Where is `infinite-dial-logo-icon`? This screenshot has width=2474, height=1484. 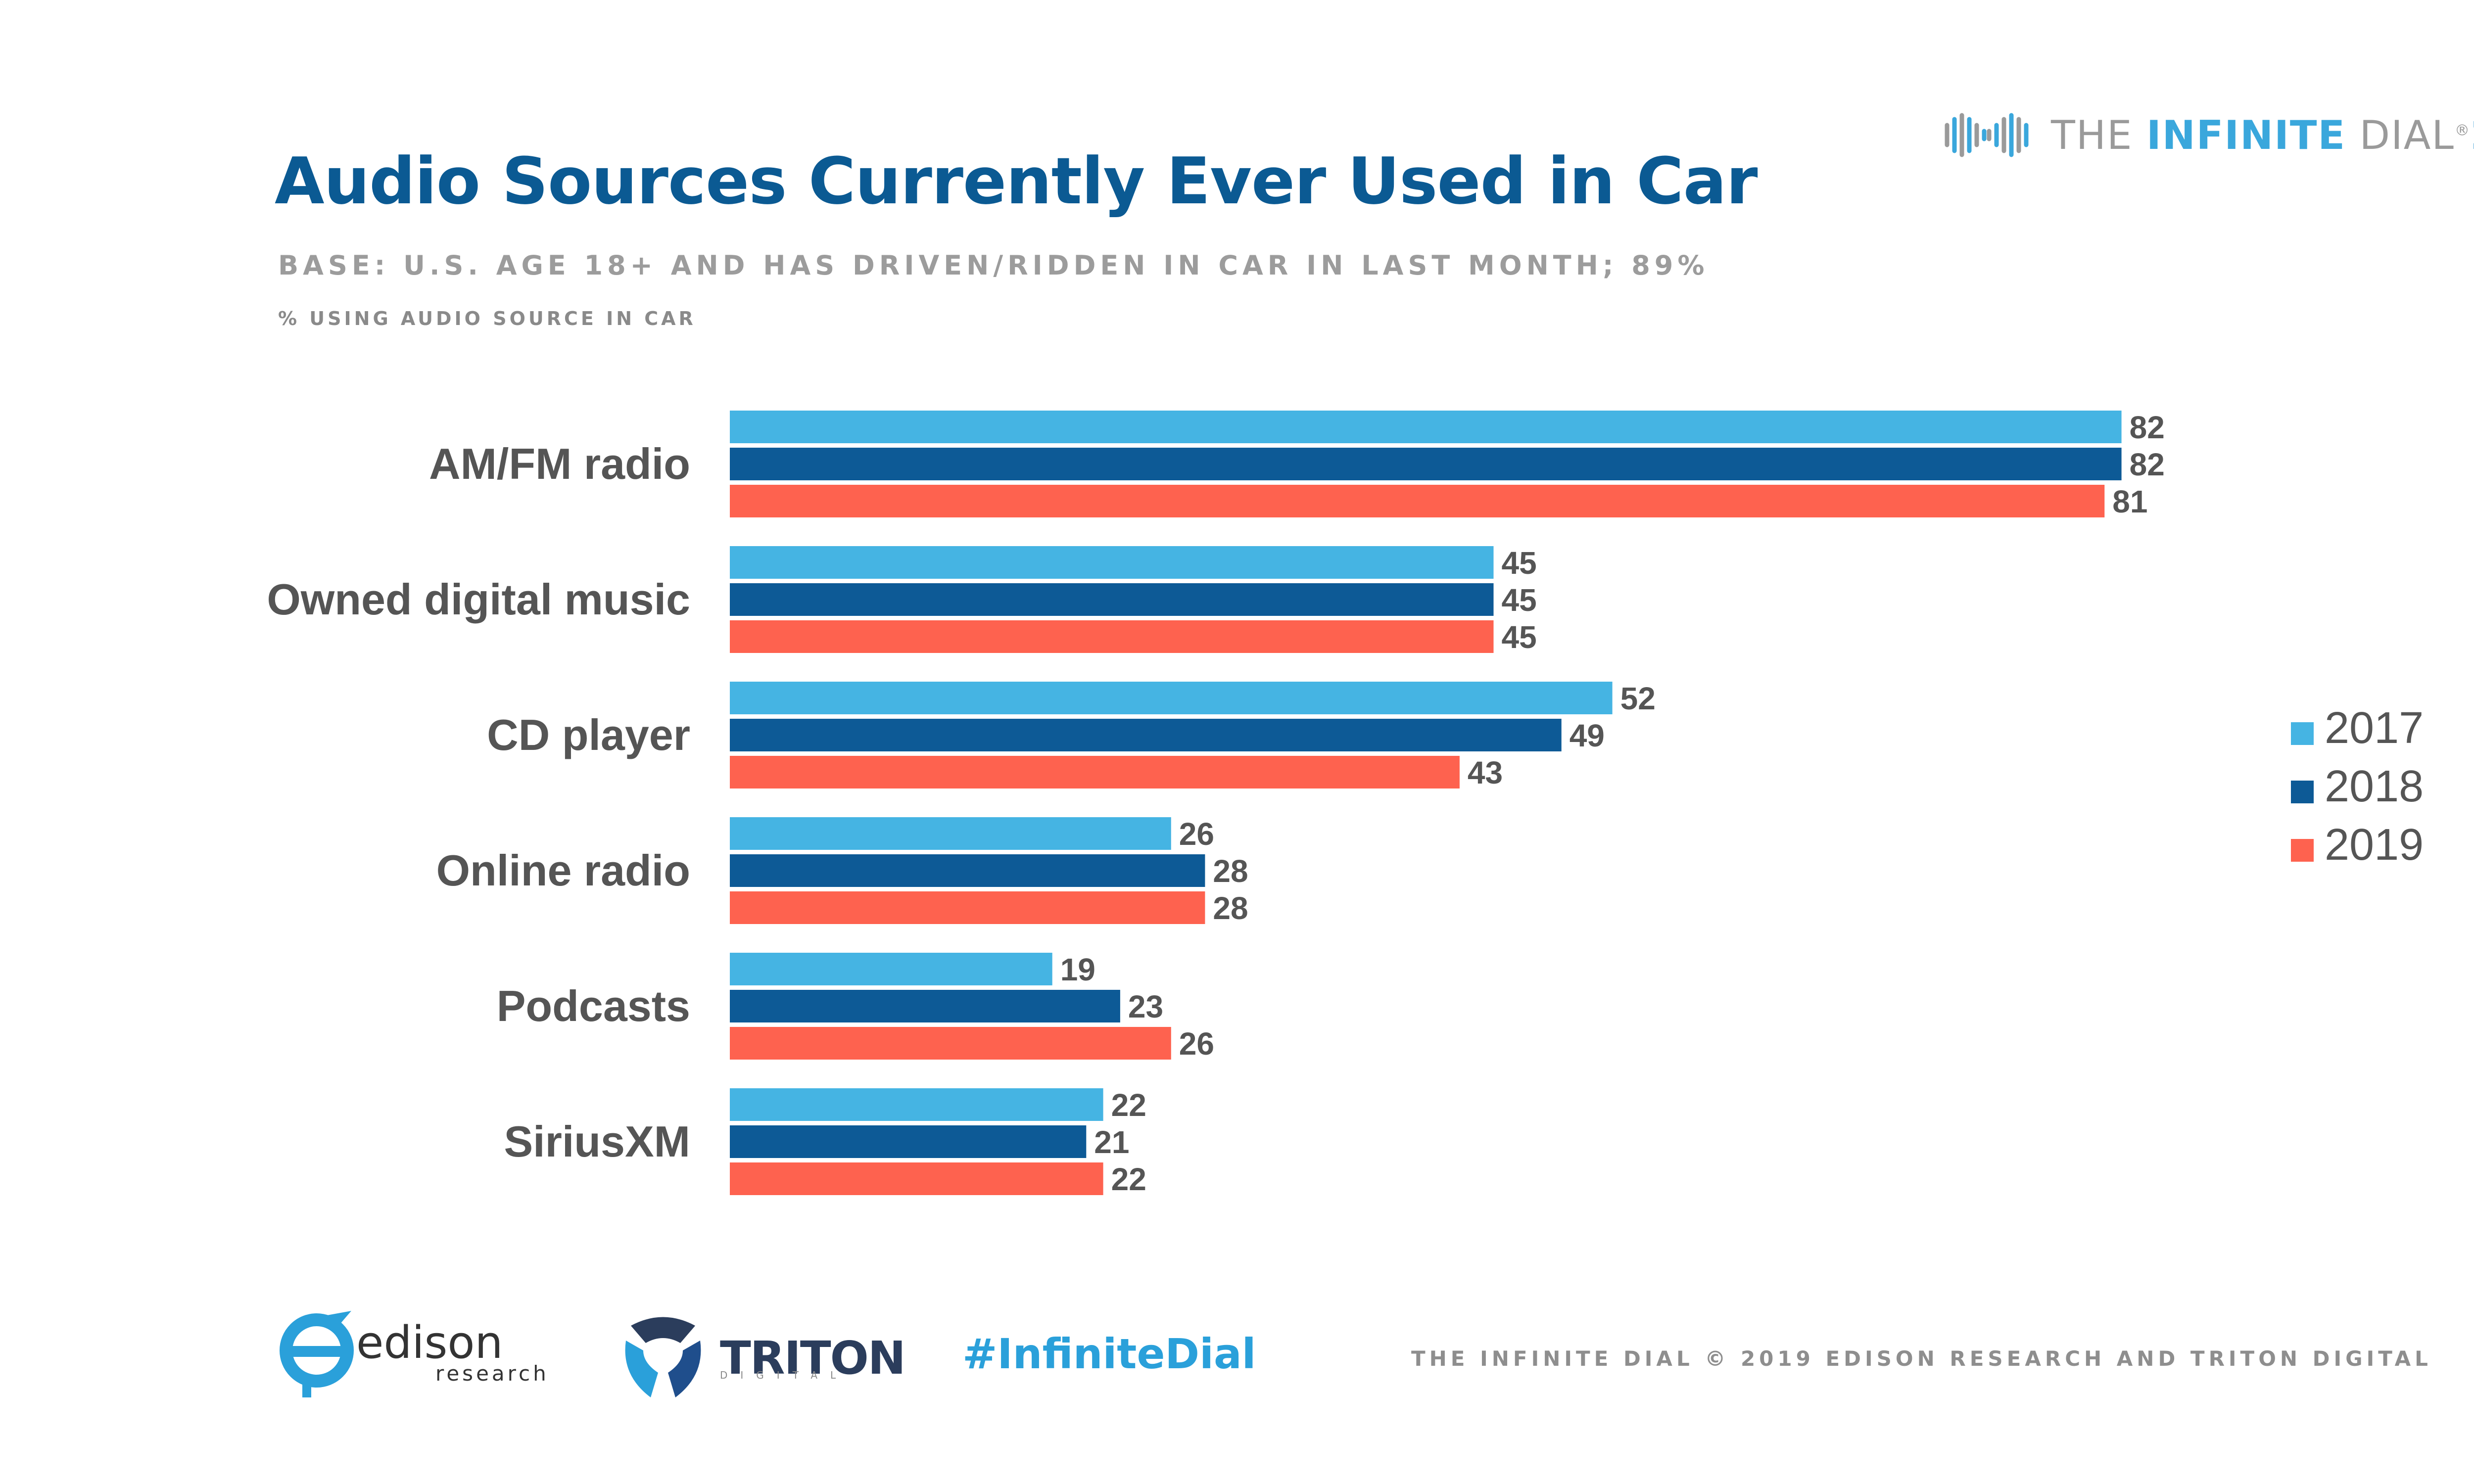
infinite-dial-logo-icon is located at coordinates (1987, 135).